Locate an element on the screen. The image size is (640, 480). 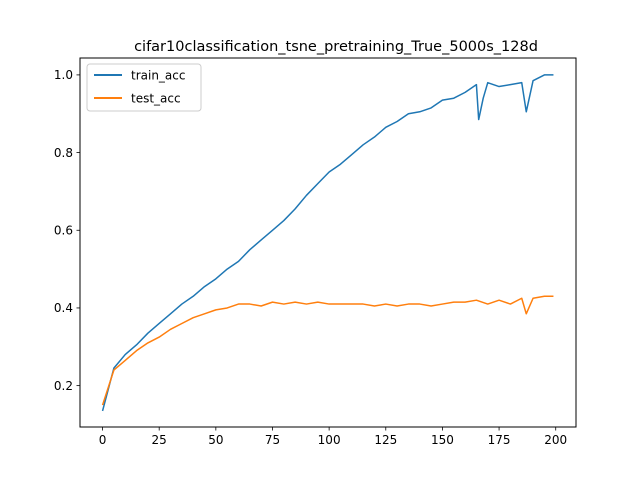
x-tick-label: 25 is located at coordinates (159, 440).